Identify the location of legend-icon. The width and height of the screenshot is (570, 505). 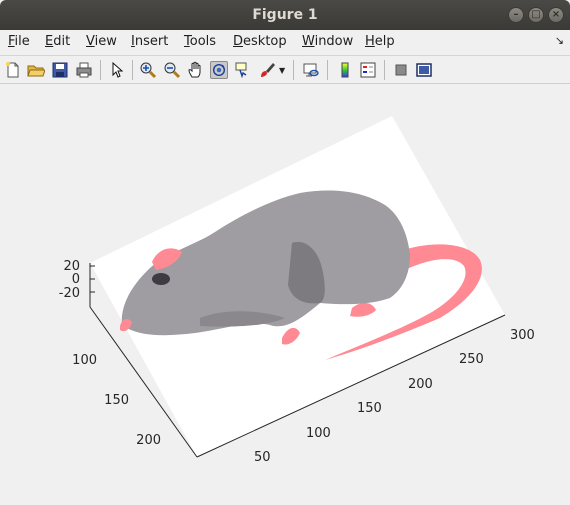
(368, 70).